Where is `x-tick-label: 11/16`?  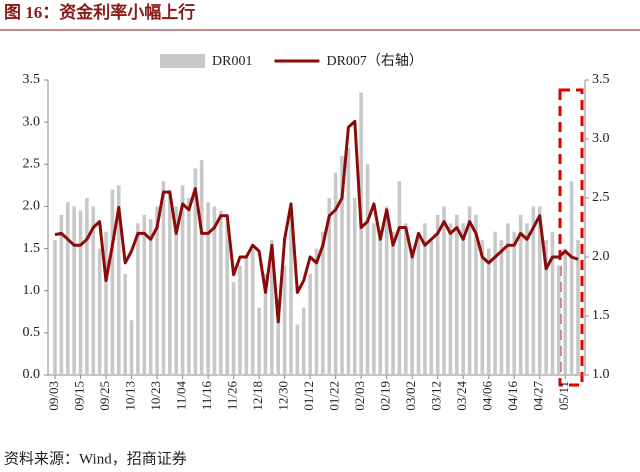
x-tick-label: 11/16 is located at coordinates (206, 396).